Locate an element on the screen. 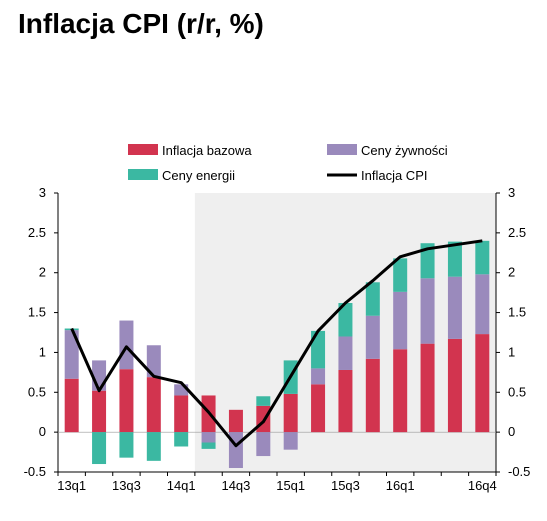 This screenshot has height=521, width=547. x-tick-label: 16q1 is located at coordinates (400, 485).